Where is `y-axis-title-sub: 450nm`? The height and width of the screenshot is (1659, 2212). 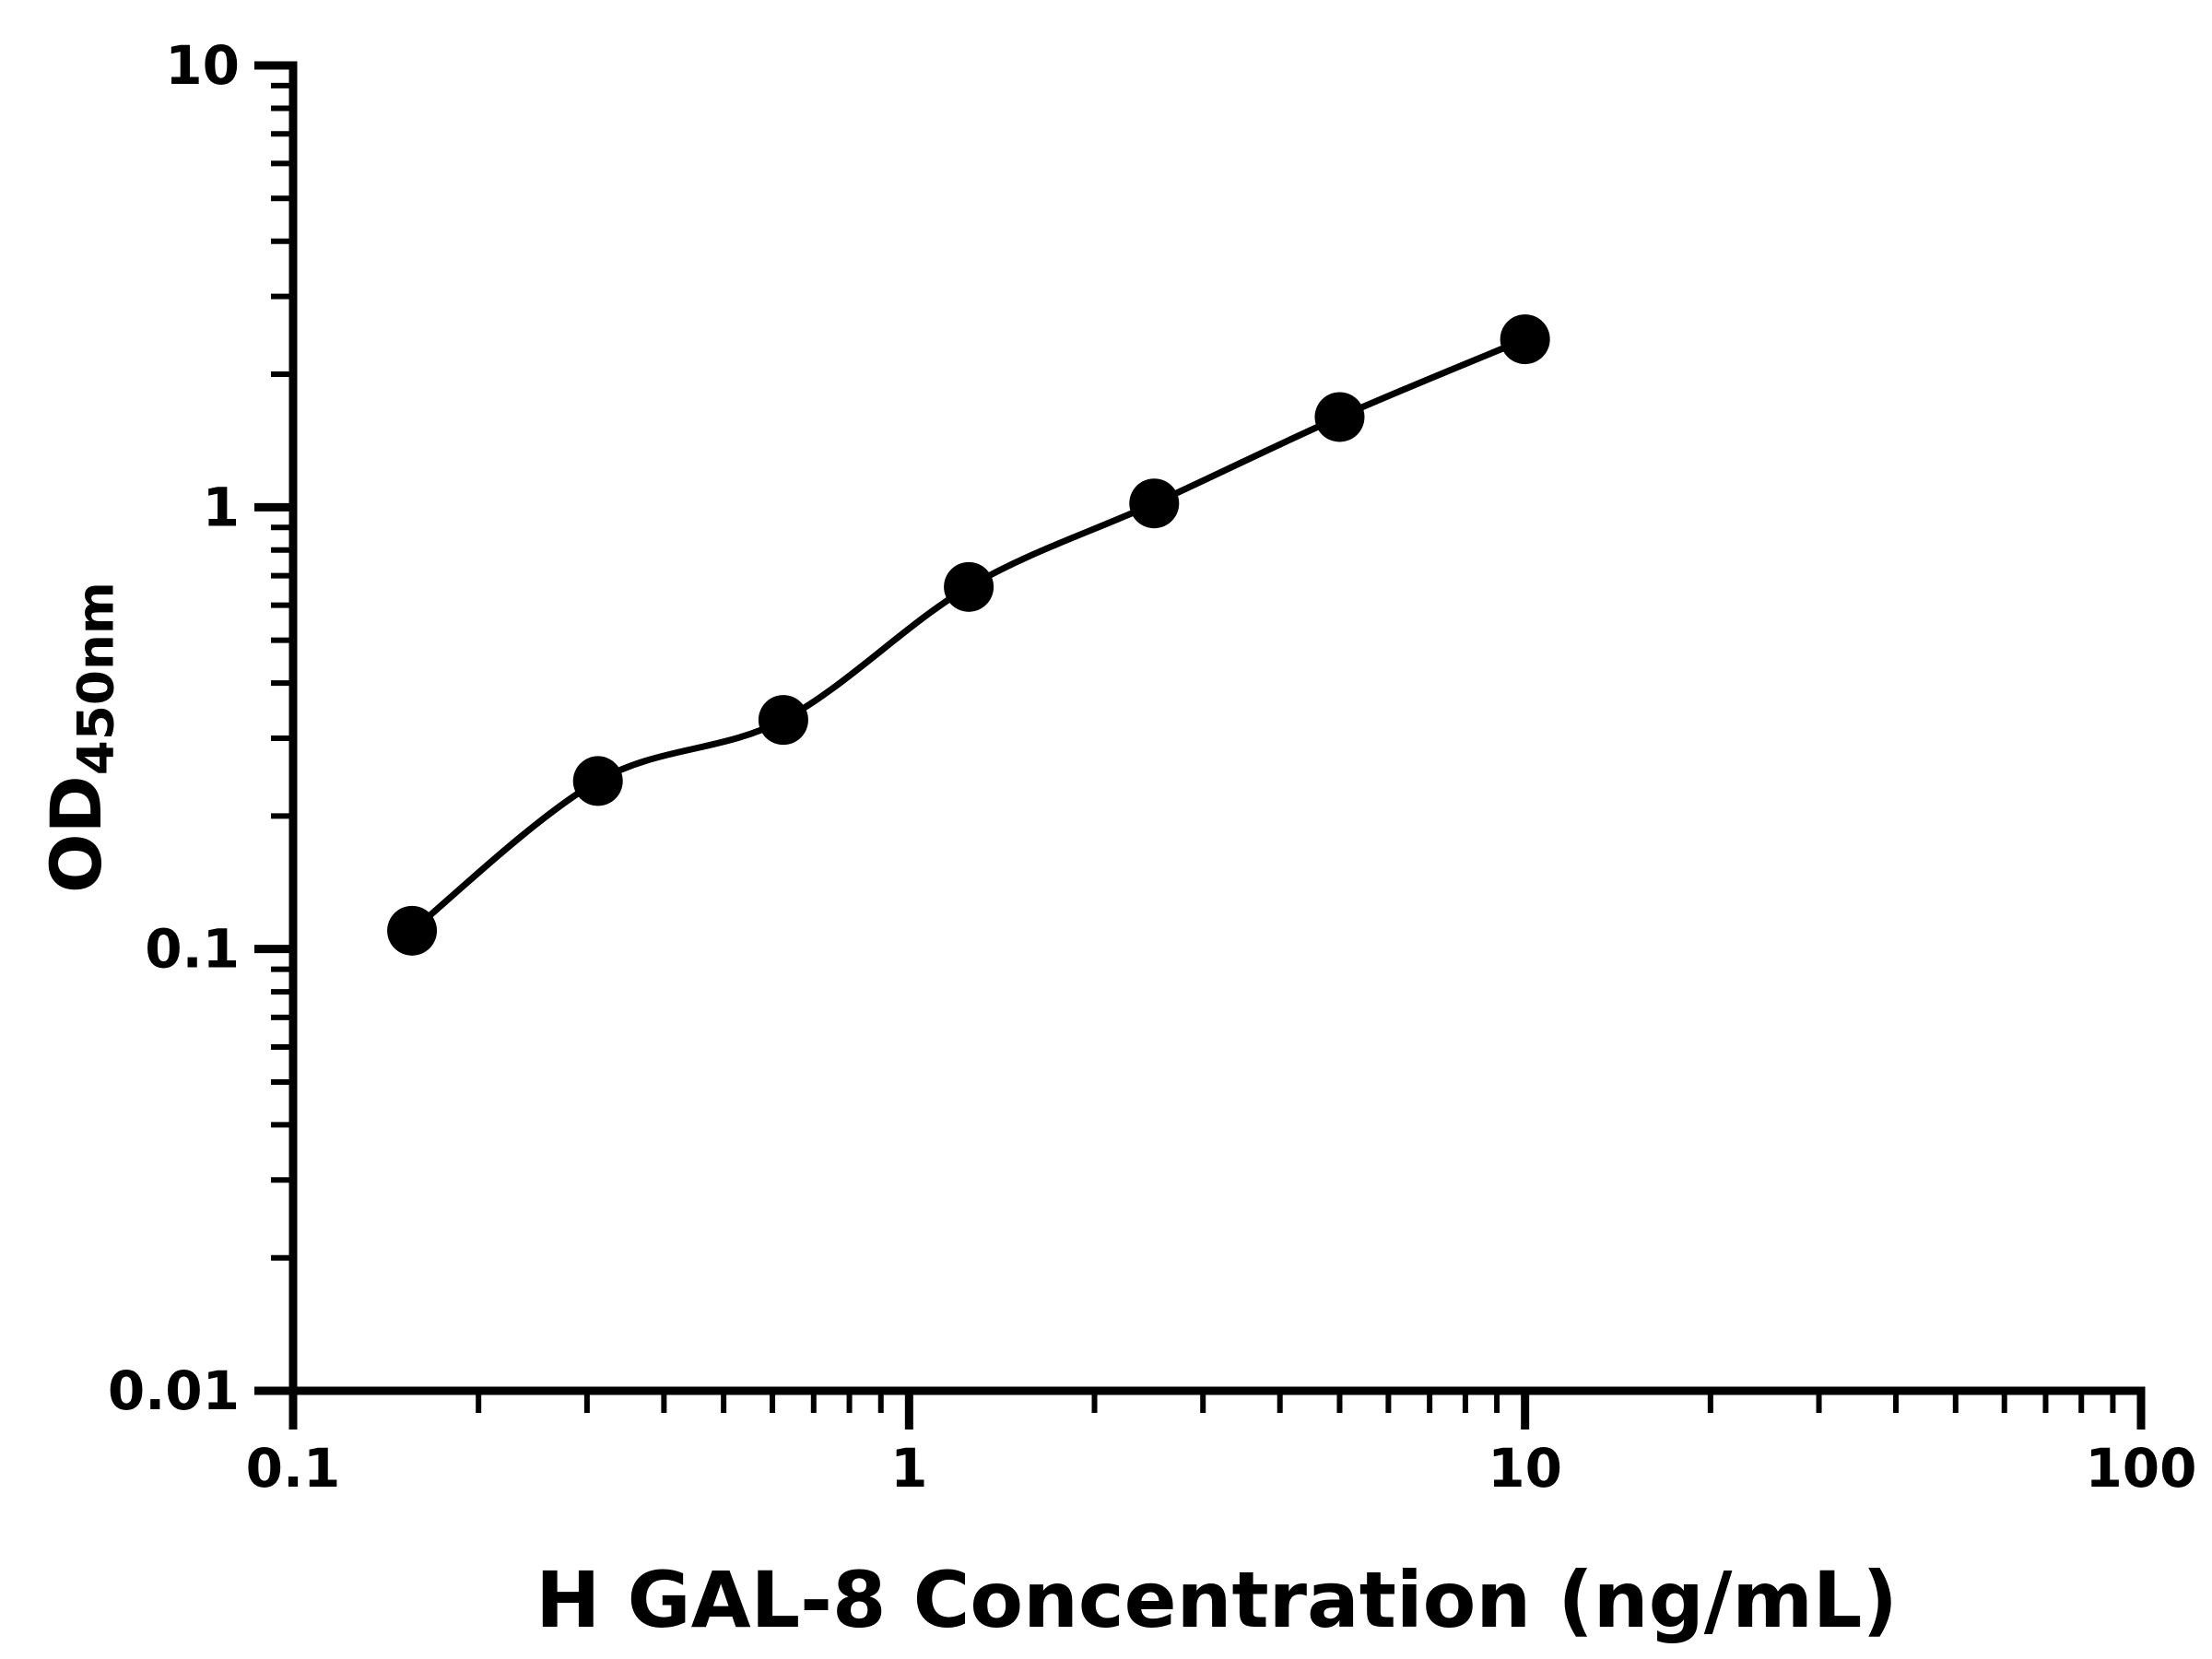
y-axis-title-sub: 450nm is located at coordinates (95, 679).